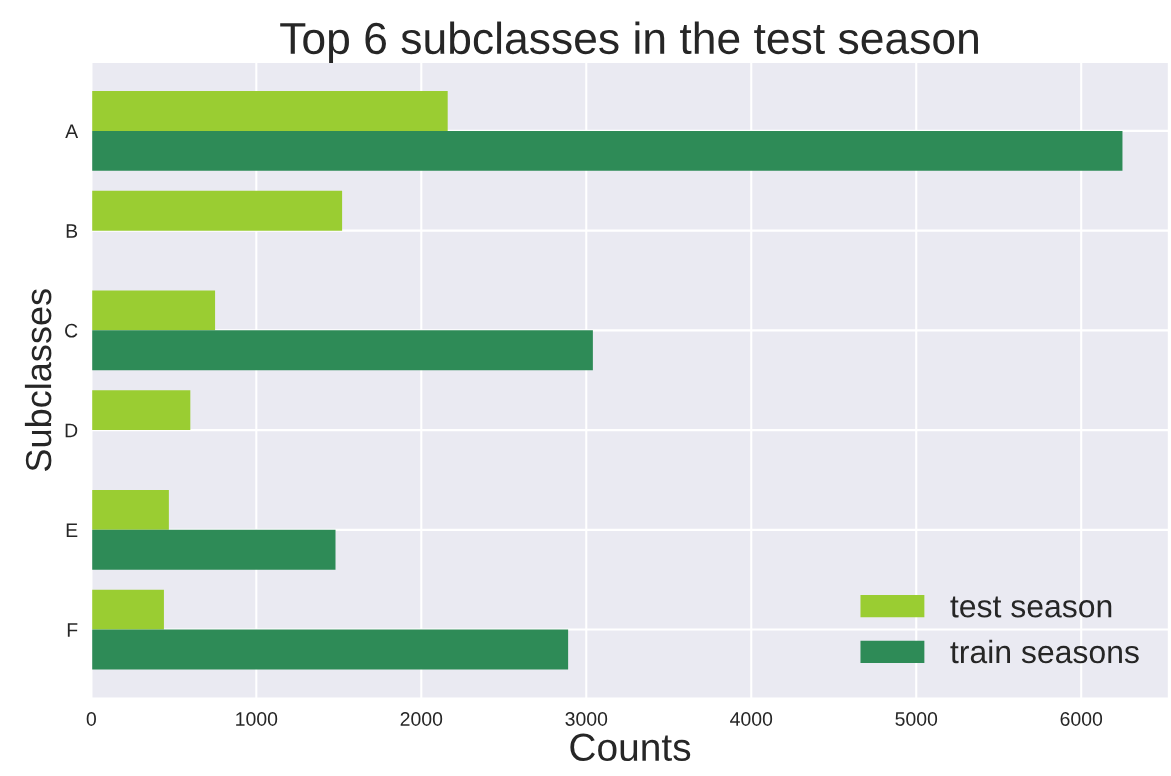 Image resolution: width=1171 pixels, height=776 pixels. Describe the element at coordinates (751, 719) in the screenshot. I see `x-tick-label: 4000` at that location.